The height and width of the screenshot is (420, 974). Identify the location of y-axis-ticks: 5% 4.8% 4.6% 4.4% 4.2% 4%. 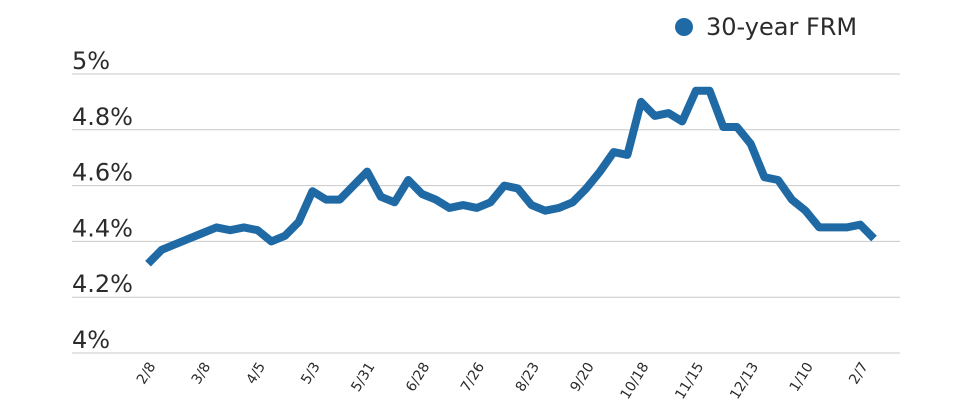
(102, 200).